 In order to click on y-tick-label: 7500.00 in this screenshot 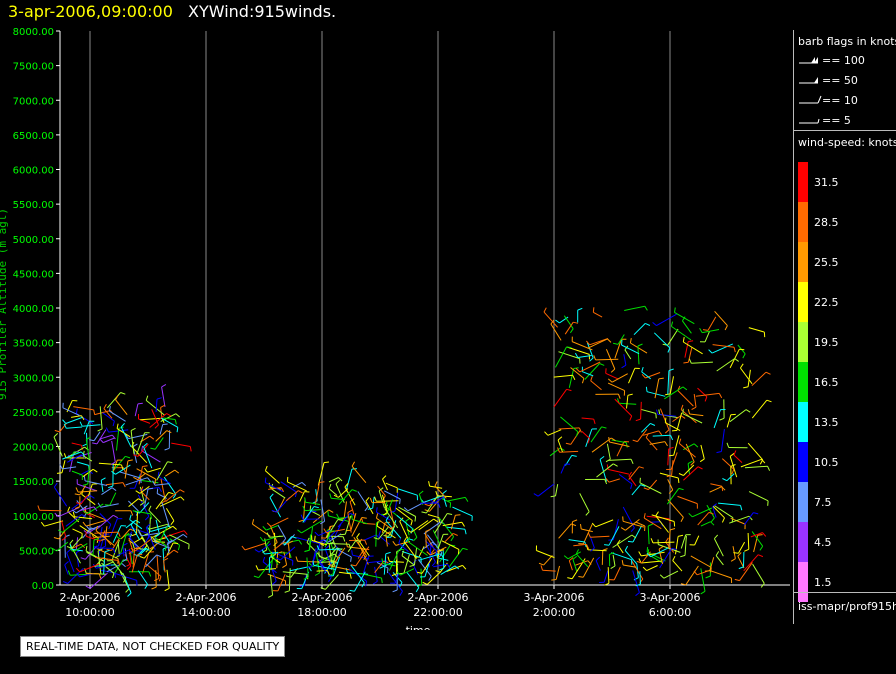, I will do `click(33, 67)`.